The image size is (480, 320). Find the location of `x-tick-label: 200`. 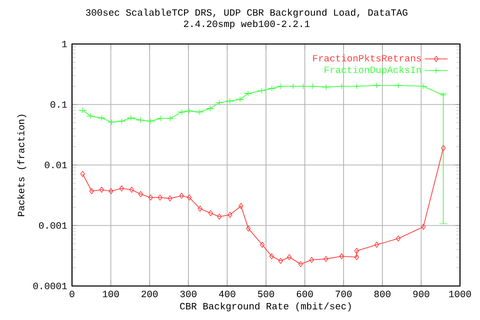

x-tick-label: 200 is located at coordinates (150, 294).